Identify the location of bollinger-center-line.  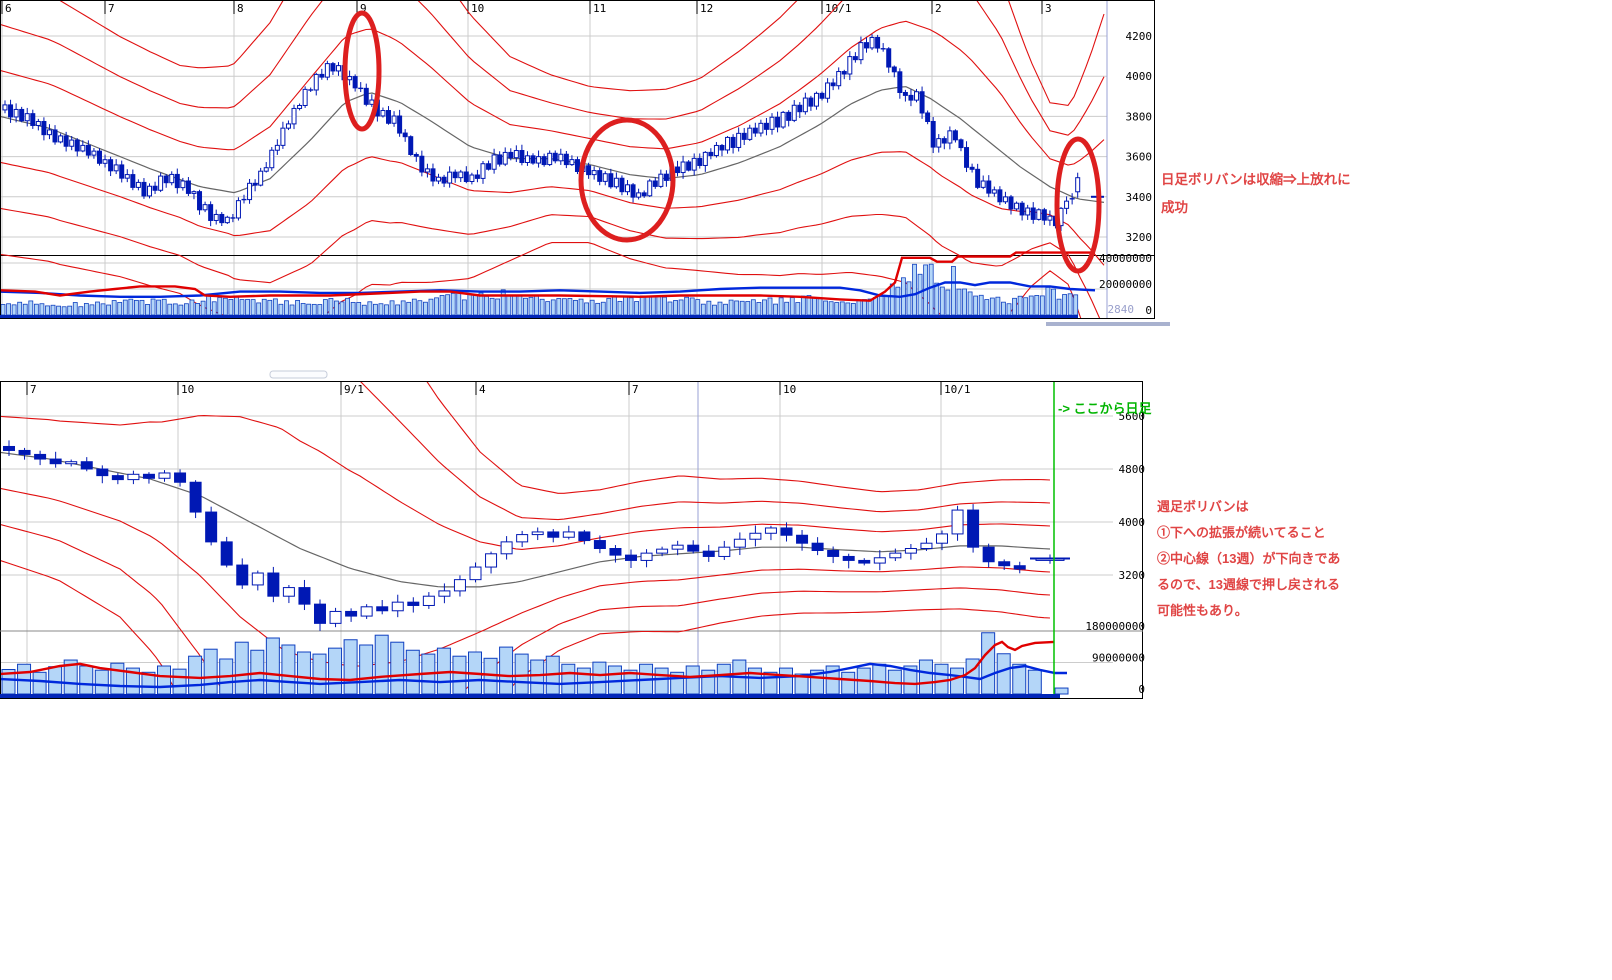
(526, 519).